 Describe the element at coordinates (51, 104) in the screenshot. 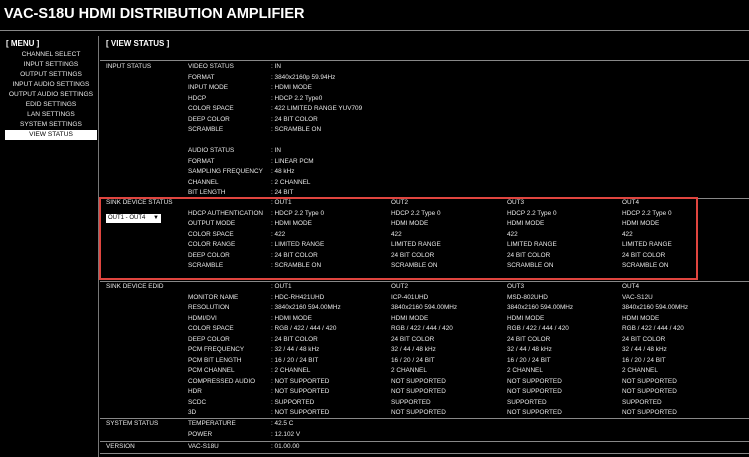

I see `menu-item: EDID SETTINGS` at that location.